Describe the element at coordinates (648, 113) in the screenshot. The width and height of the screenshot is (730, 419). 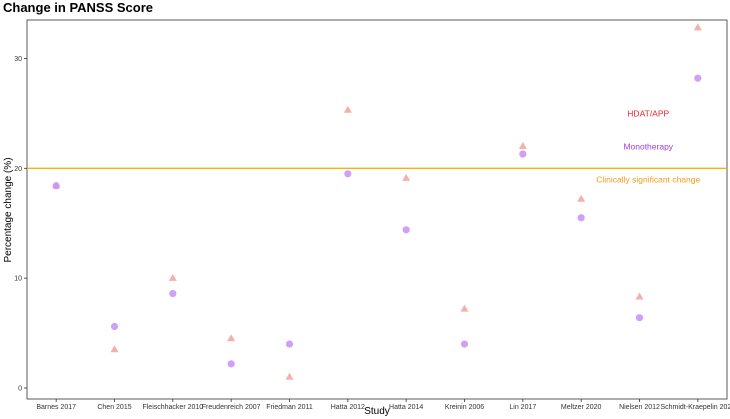
I see `annotation-0: HDAT/APP` at that location.